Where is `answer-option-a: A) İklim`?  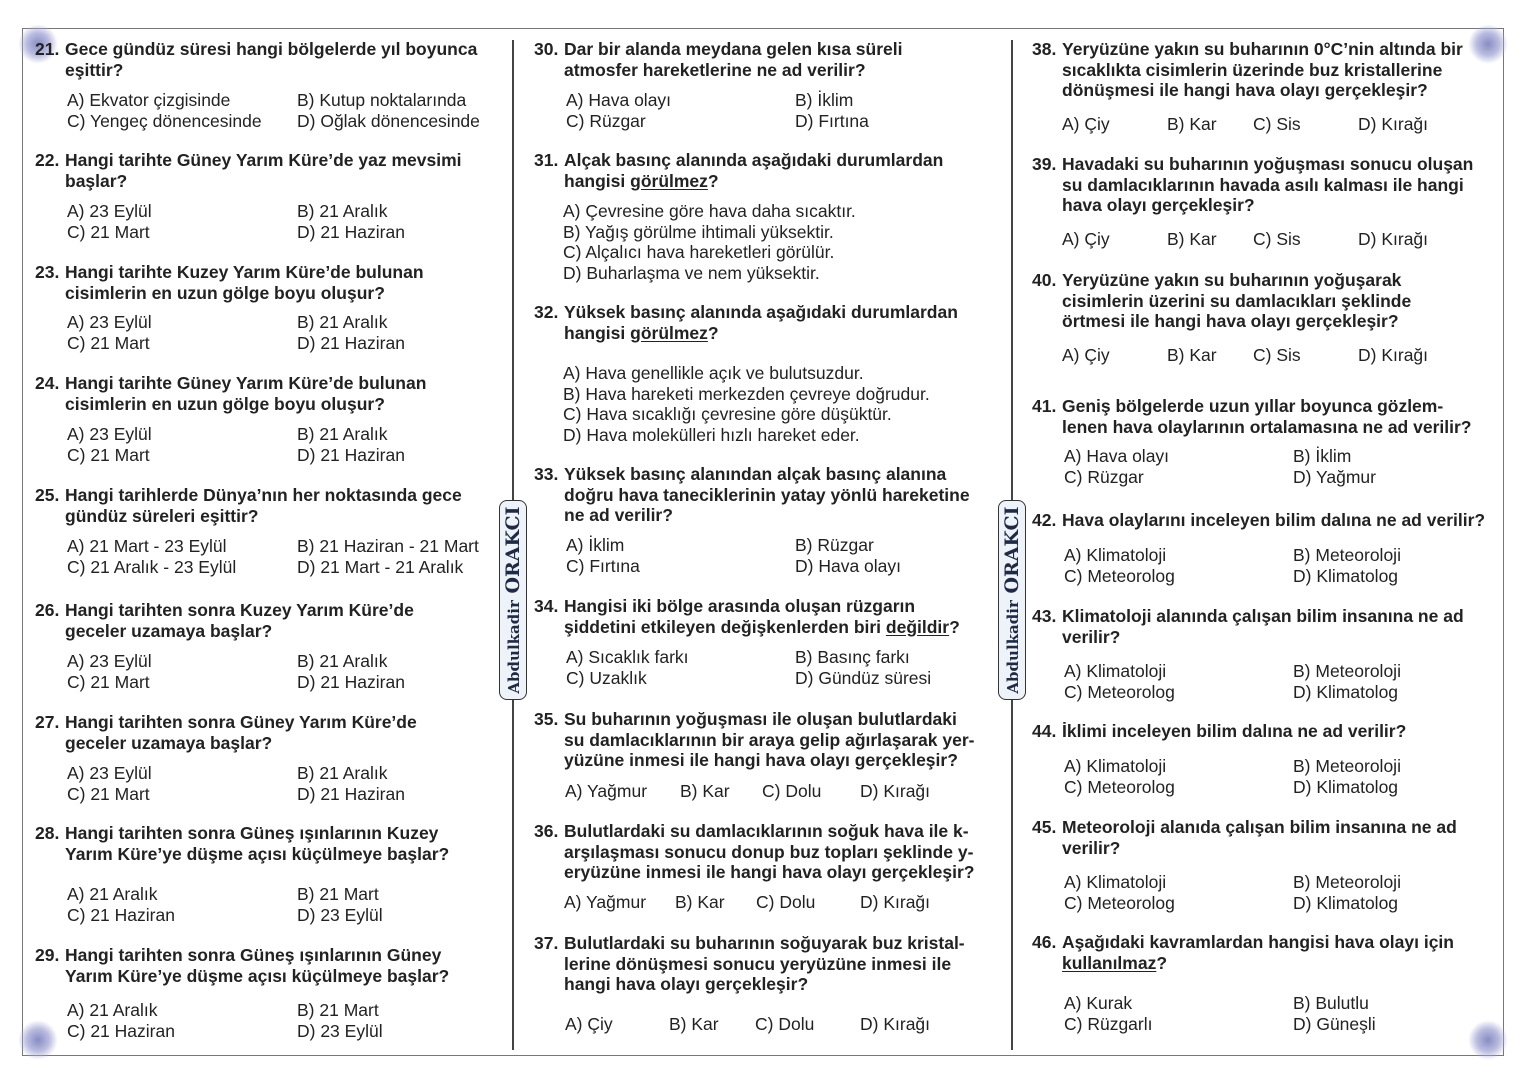 answer-option-a: A) İklim is located at coordinates (595, 545).